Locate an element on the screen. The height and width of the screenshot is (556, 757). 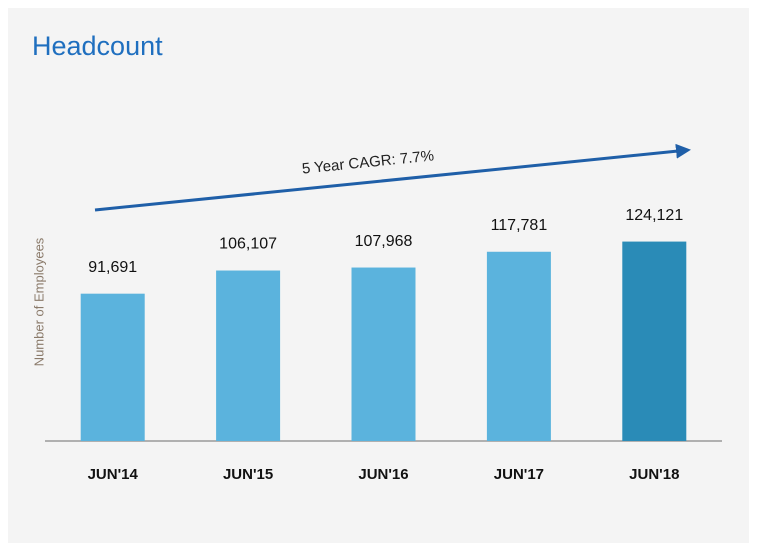
x-tick-label: JUN'14 is located at coordinates (113, 474).